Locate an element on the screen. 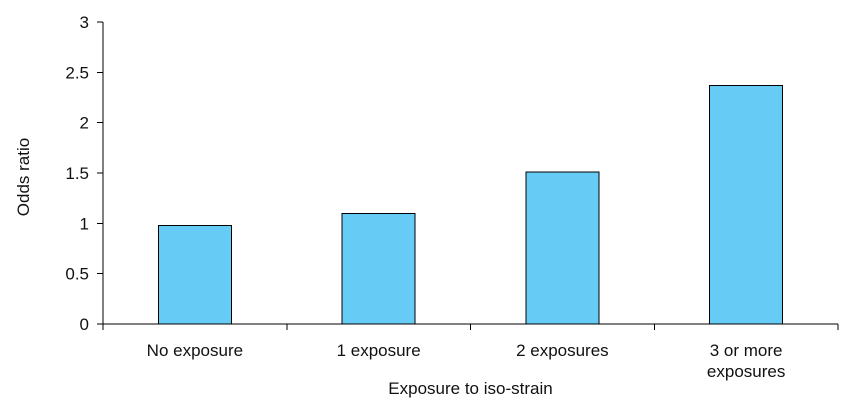 The height and width of the screenshot is (401, 845). x-tick-label-line: exposures is located at coordinates (746, 371).